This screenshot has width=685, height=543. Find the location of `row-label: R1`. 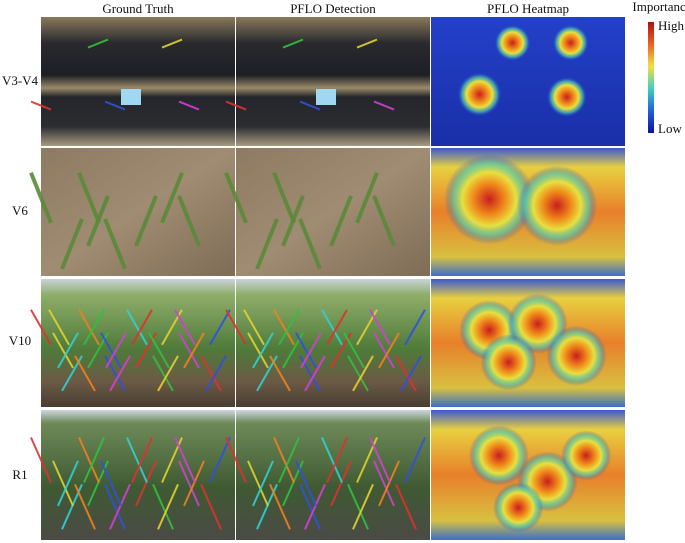

row-label: R1 is located at coordinates (19, 474).